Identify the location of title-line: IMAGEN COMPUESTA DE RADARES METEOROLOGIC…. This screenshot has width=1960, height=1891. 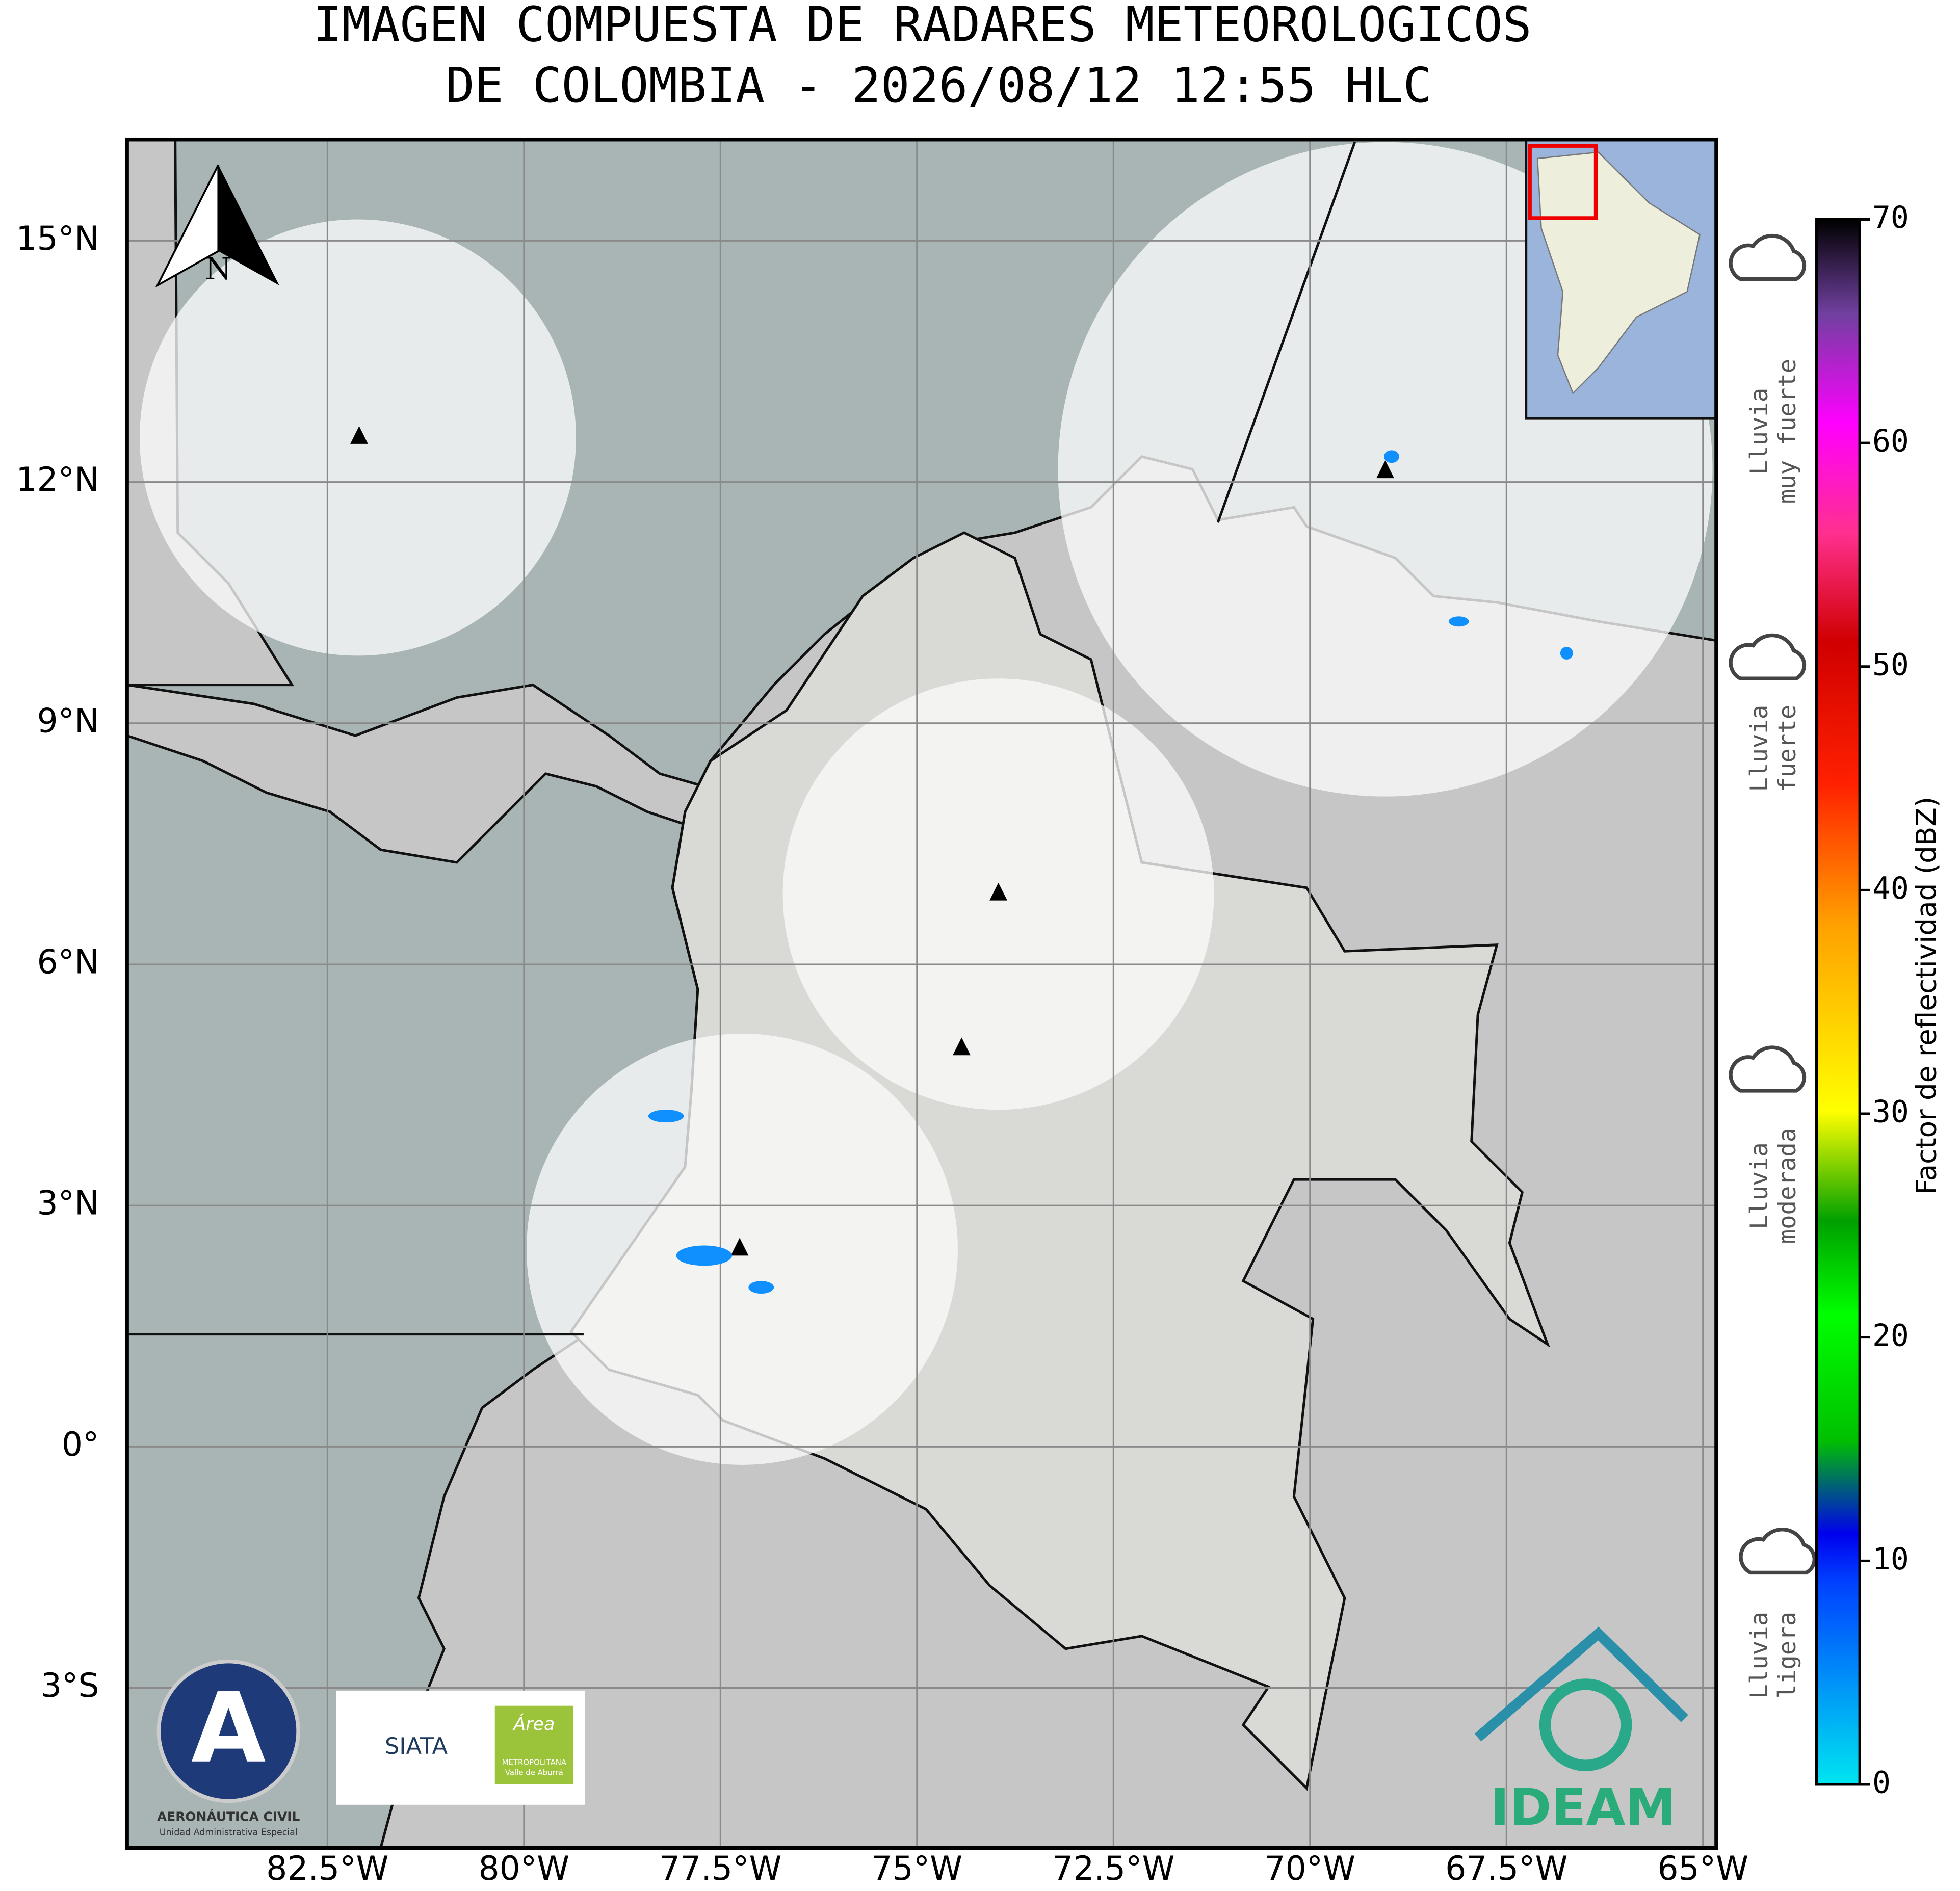
(923, 26).